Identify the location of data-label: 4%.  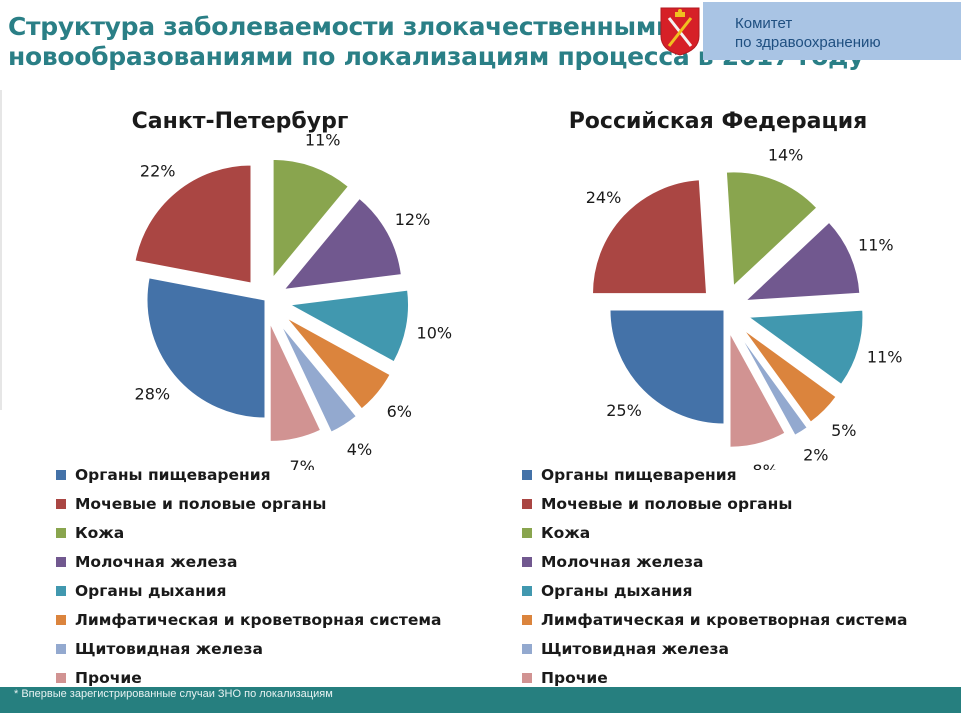
(359, 449).